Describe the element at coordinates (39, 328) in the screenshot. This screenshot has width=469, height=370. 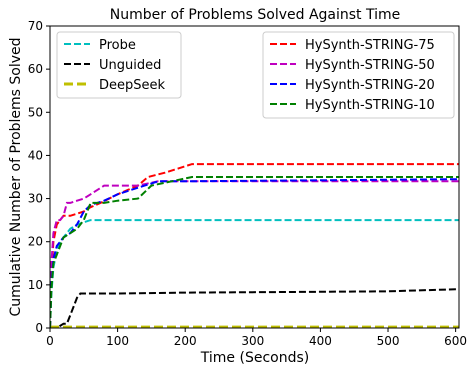
I see `y-tick-label-0: 0` at that location.